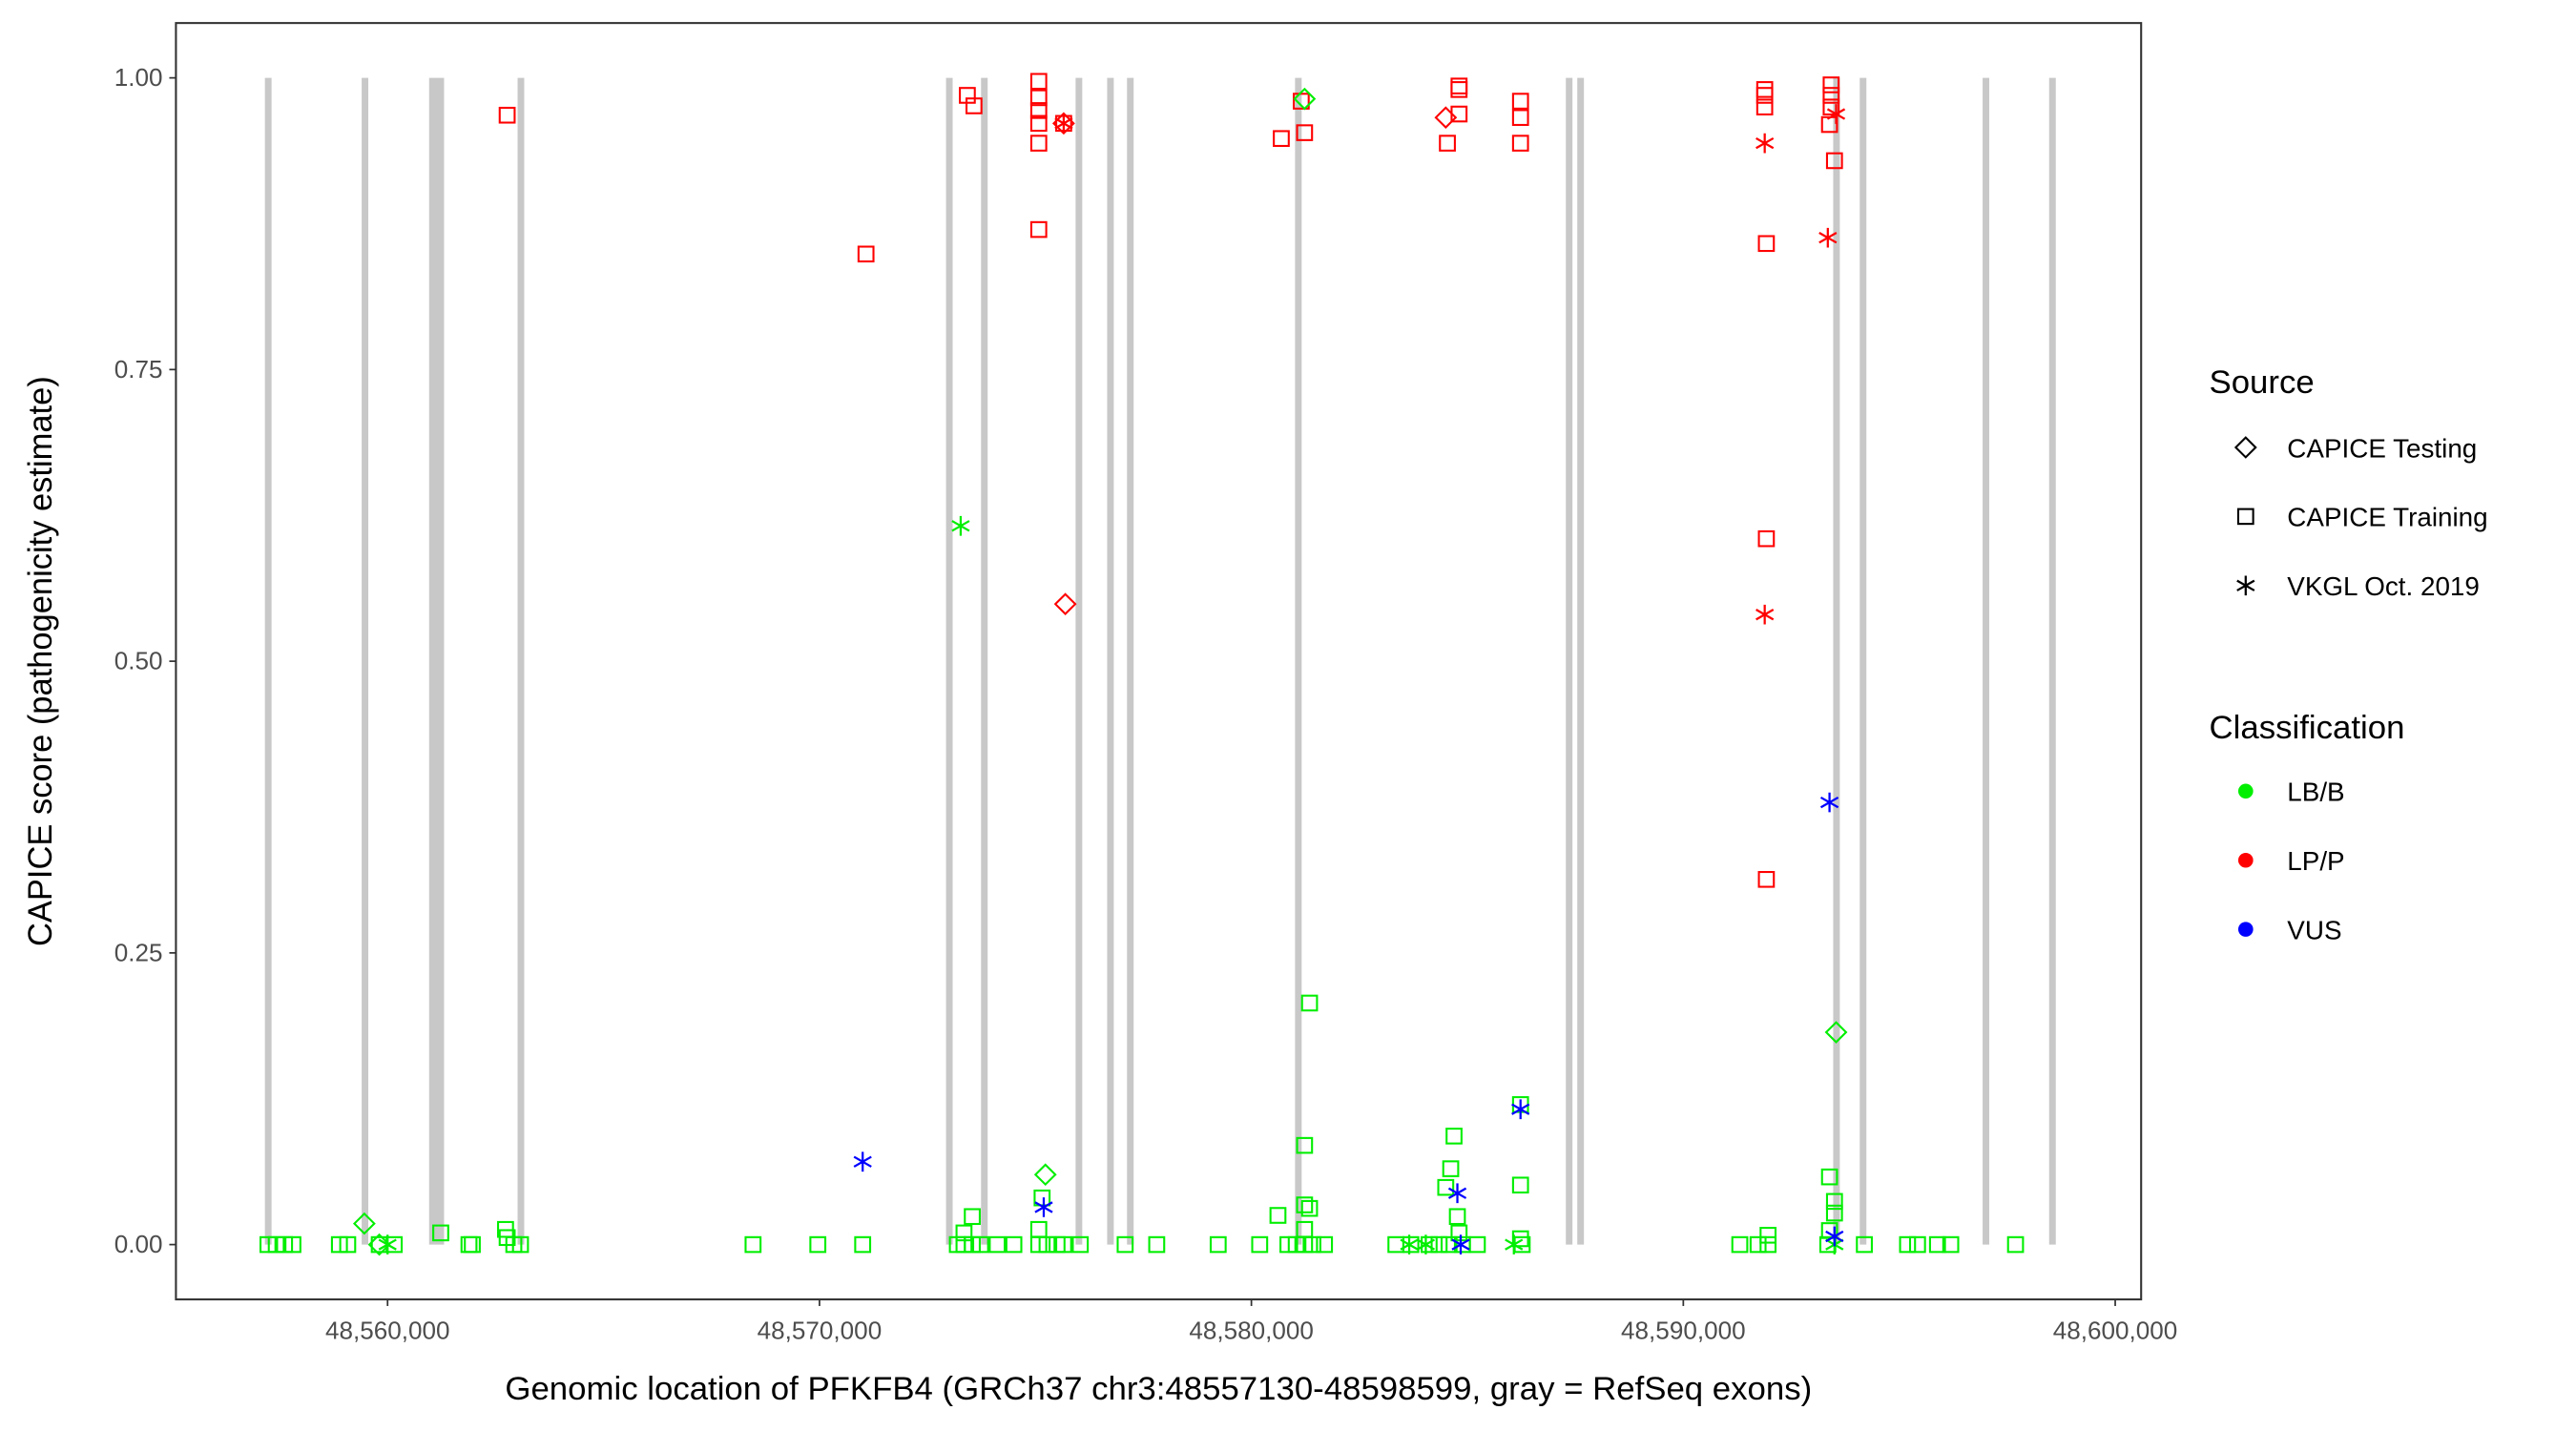 Image resolution: width=2576 pixels, height=1431 pixels. Describe the element at coordinates (2382, 448) in the screenshot. I see `legend-label: CAPICE Testing` at that location.